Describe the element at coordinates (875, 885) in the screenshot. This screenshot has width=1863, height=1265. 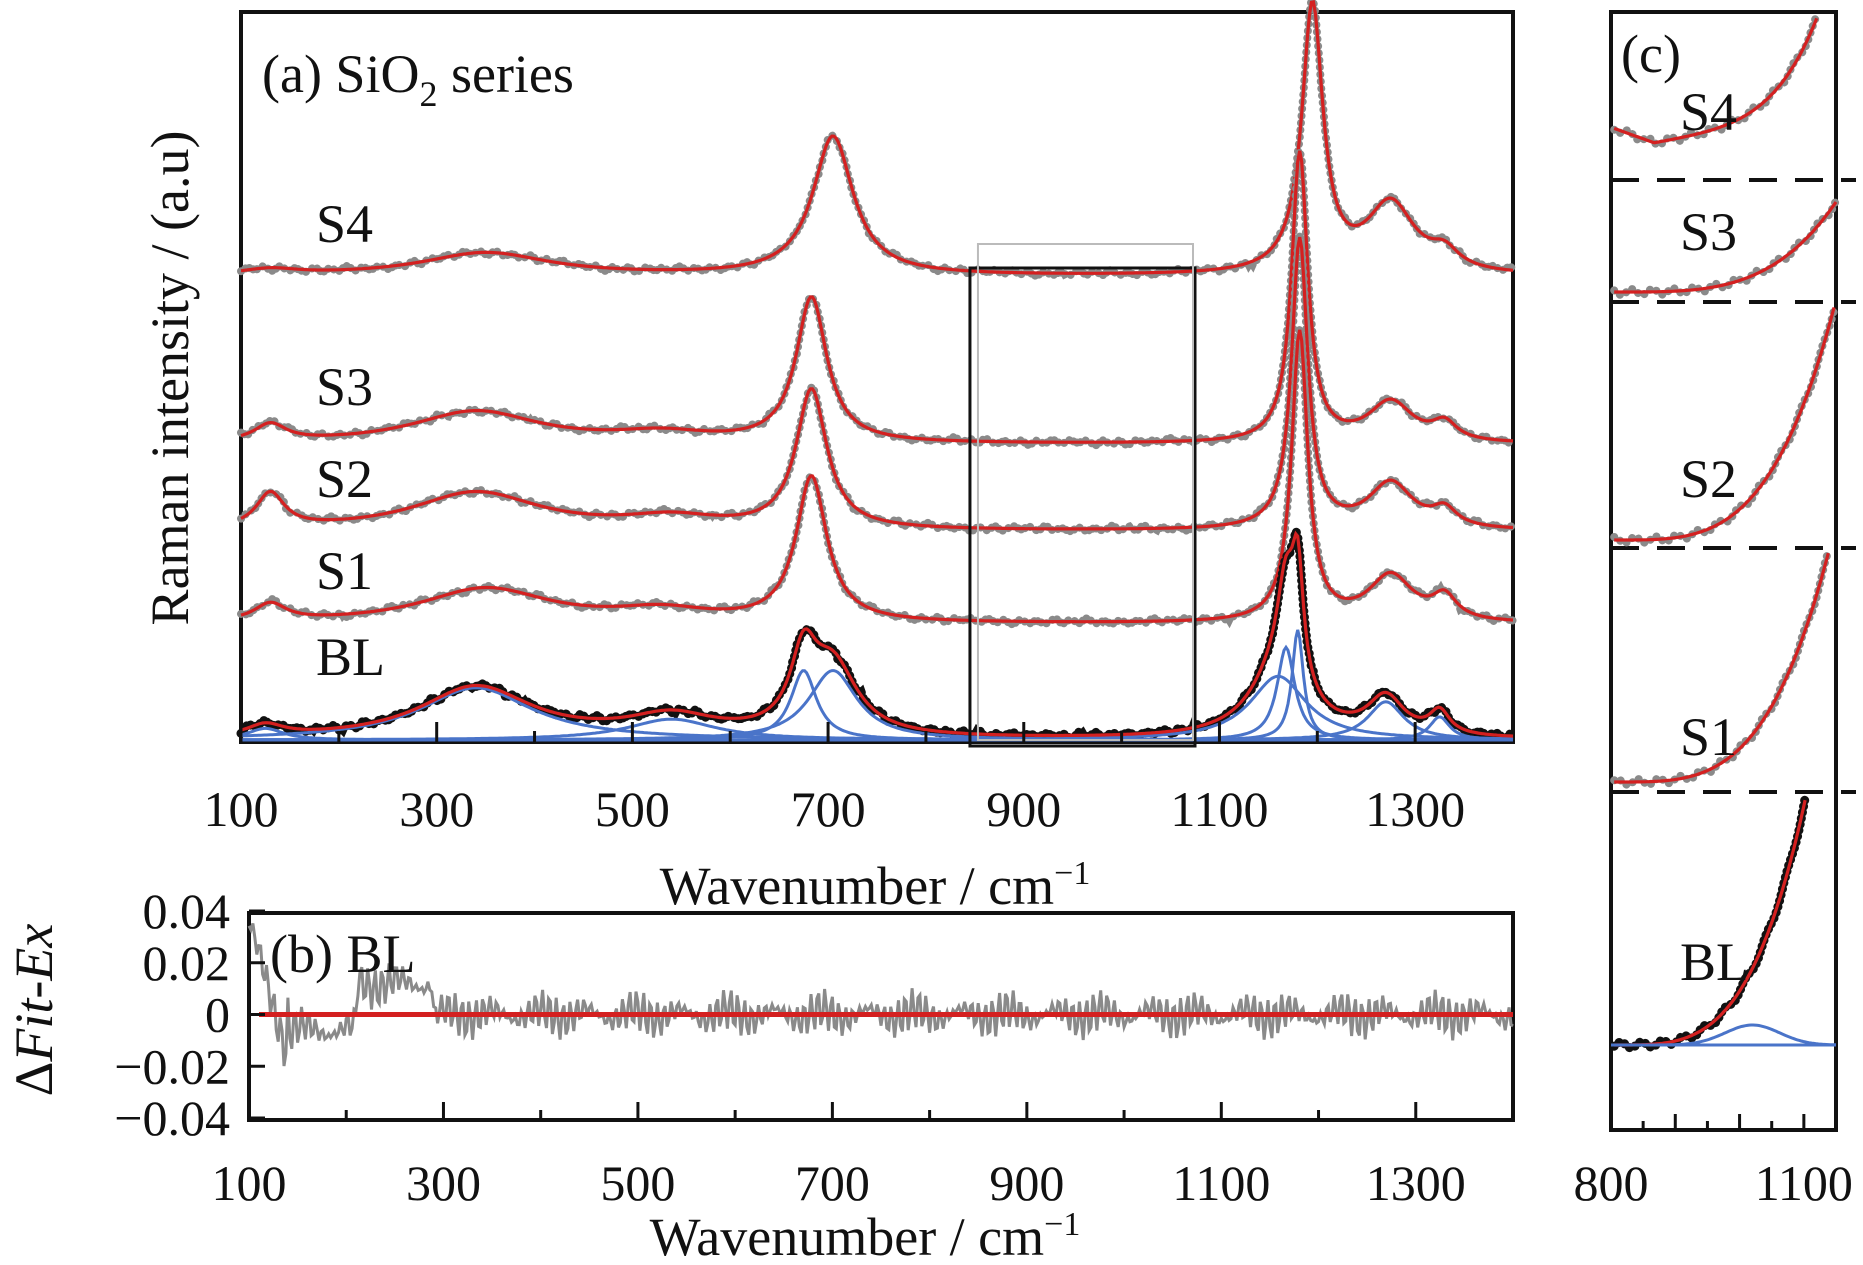
I see `panel-a-x-axis-label: Wavenumber / cm−1` at that location.